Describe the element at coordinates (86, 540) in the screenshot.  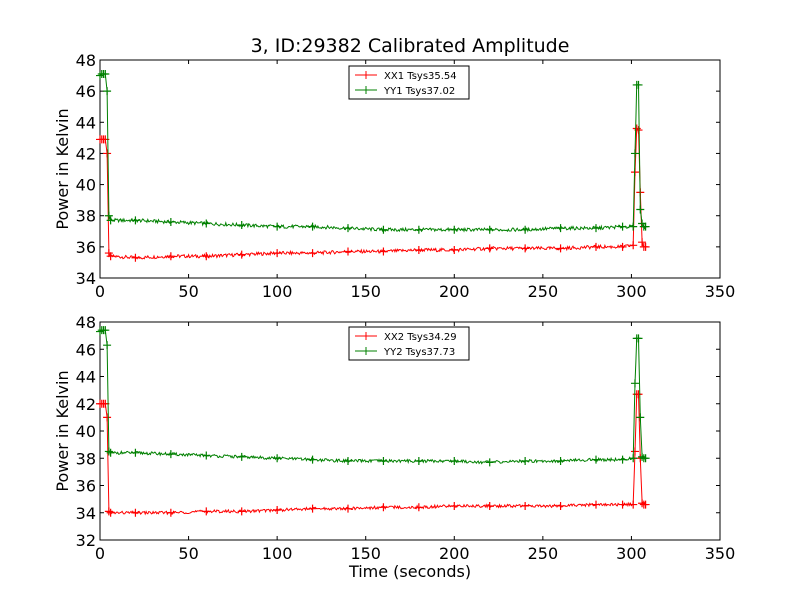
I see `y-tick-label: 32` at that location.